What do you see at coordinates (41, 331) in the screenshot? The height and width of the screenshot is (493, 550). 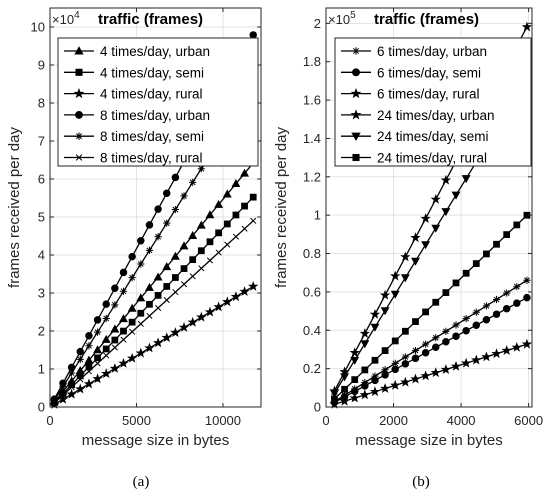 I see `y-tick-label: 2` at bounding box center [41, 331].